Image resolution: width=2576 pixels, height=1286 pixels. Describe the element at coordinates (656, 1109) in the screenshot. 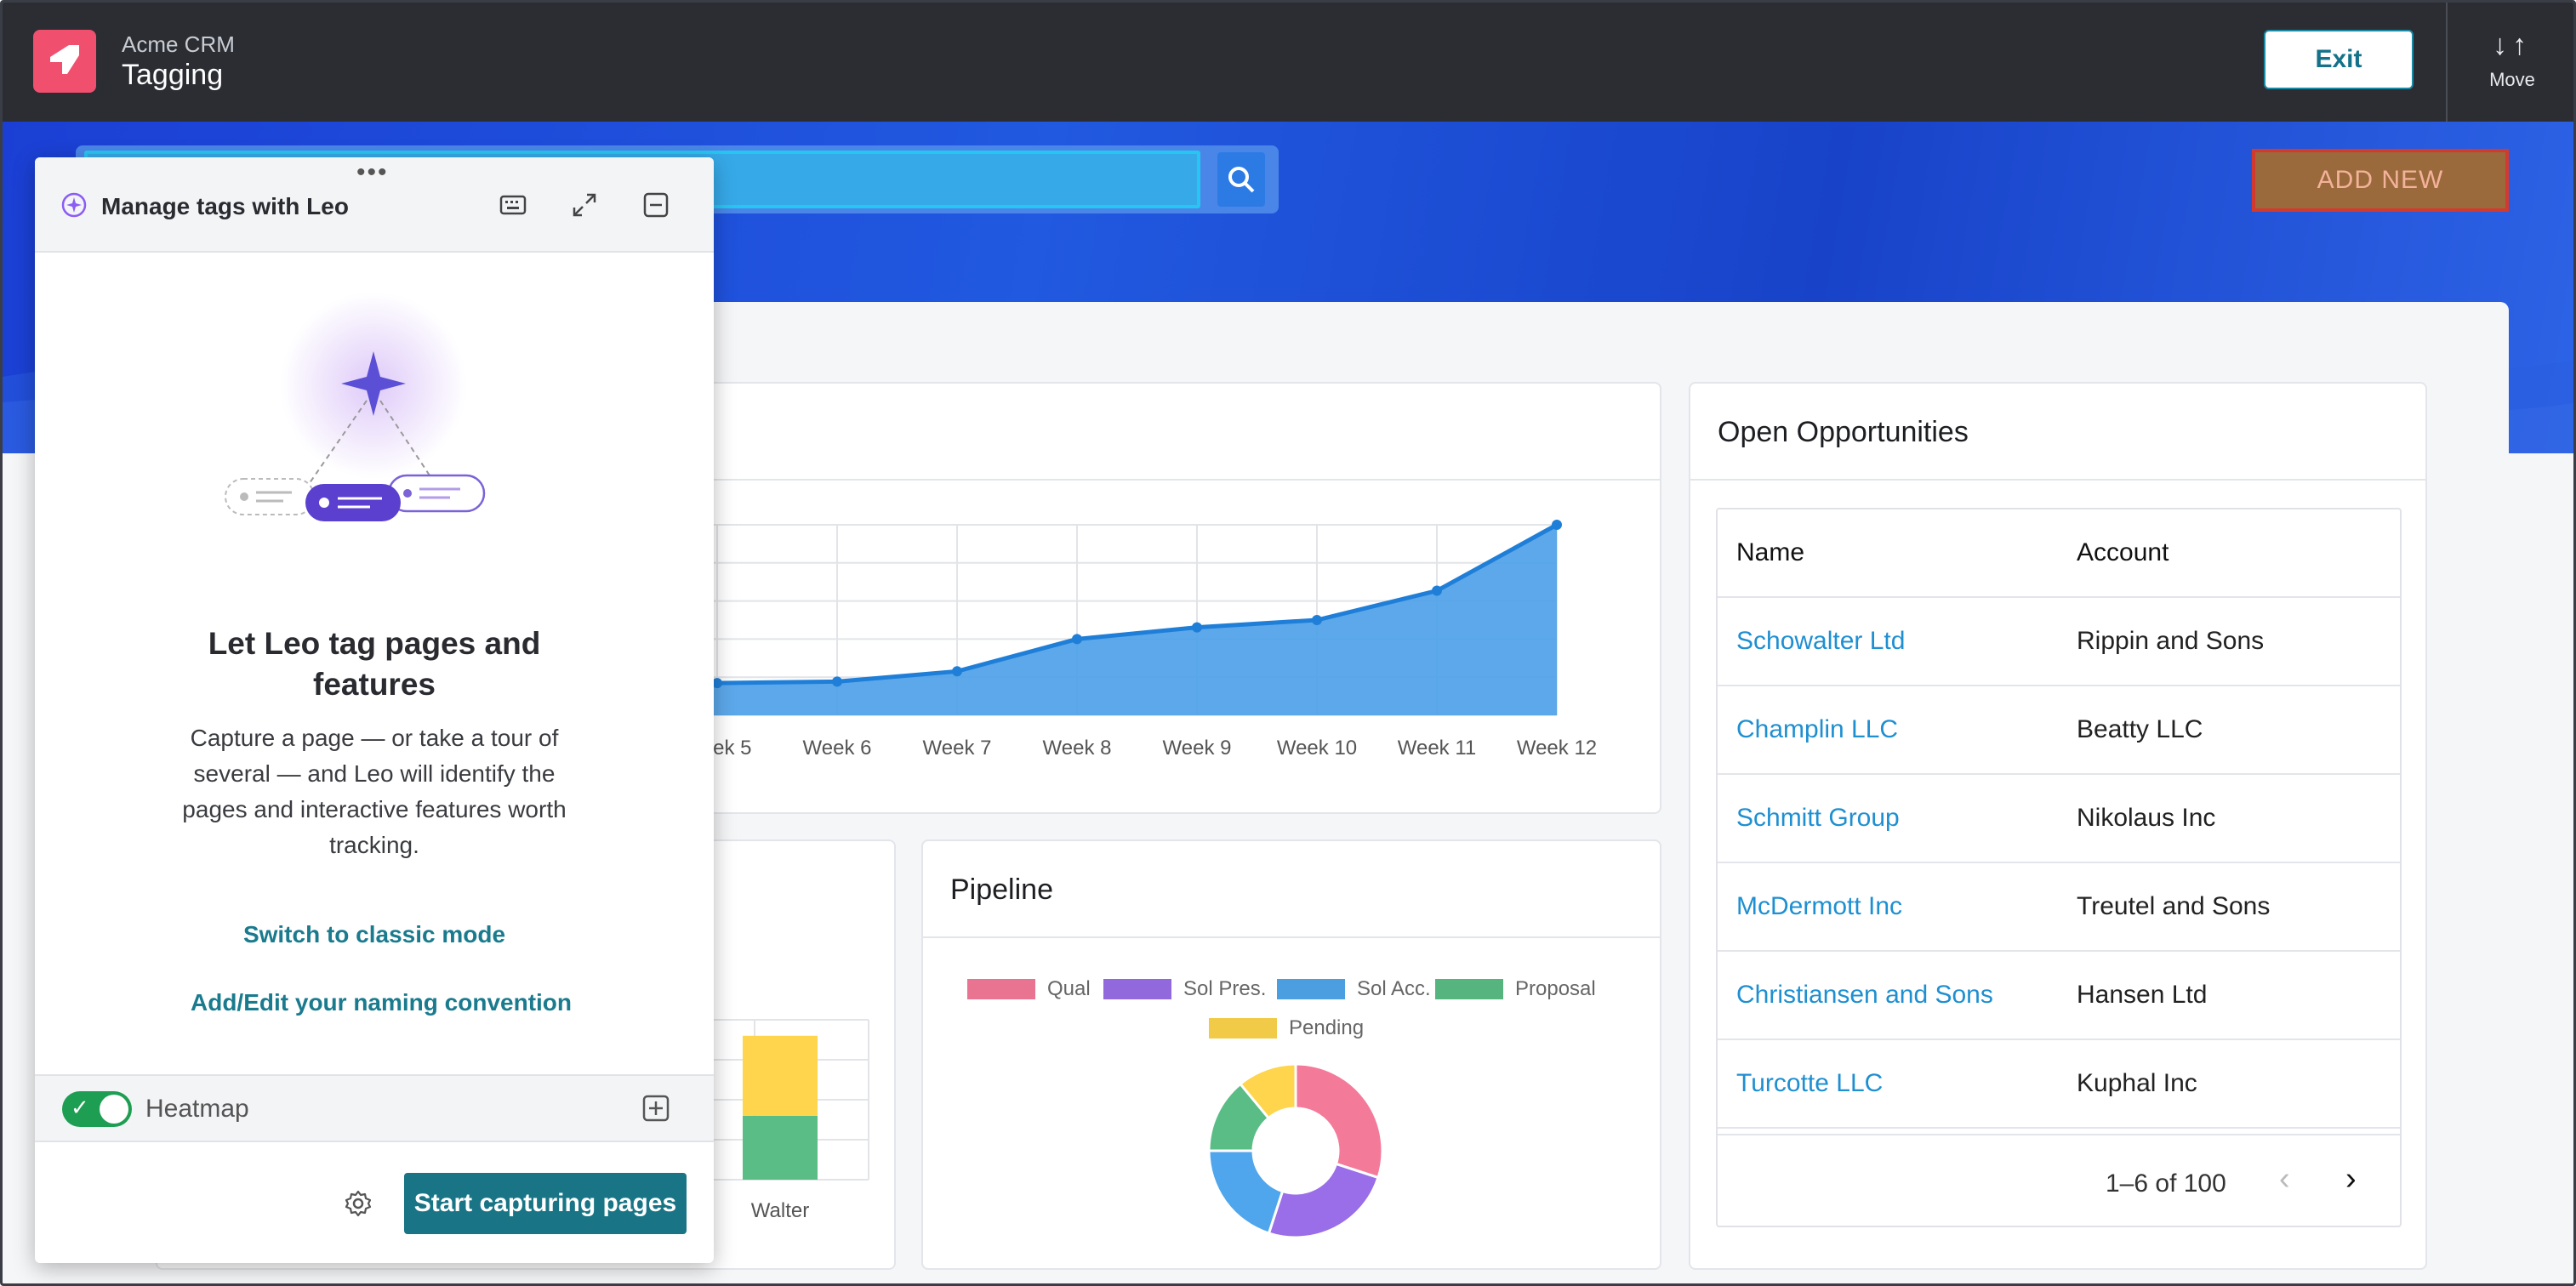

I see `plus-square-icon` at that location.